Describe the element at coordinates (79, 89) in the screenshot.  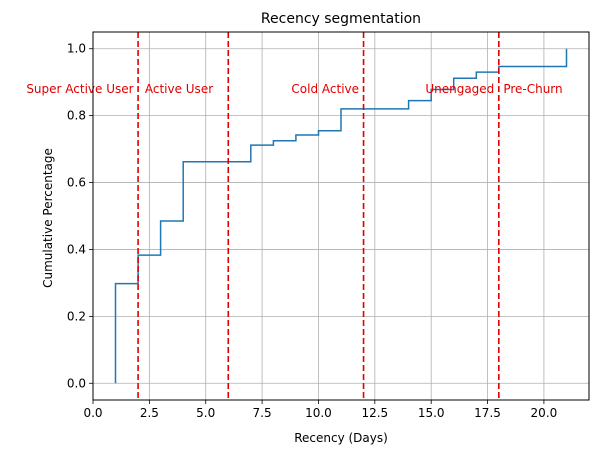
I see `segment-label: Super Active User` at that location.